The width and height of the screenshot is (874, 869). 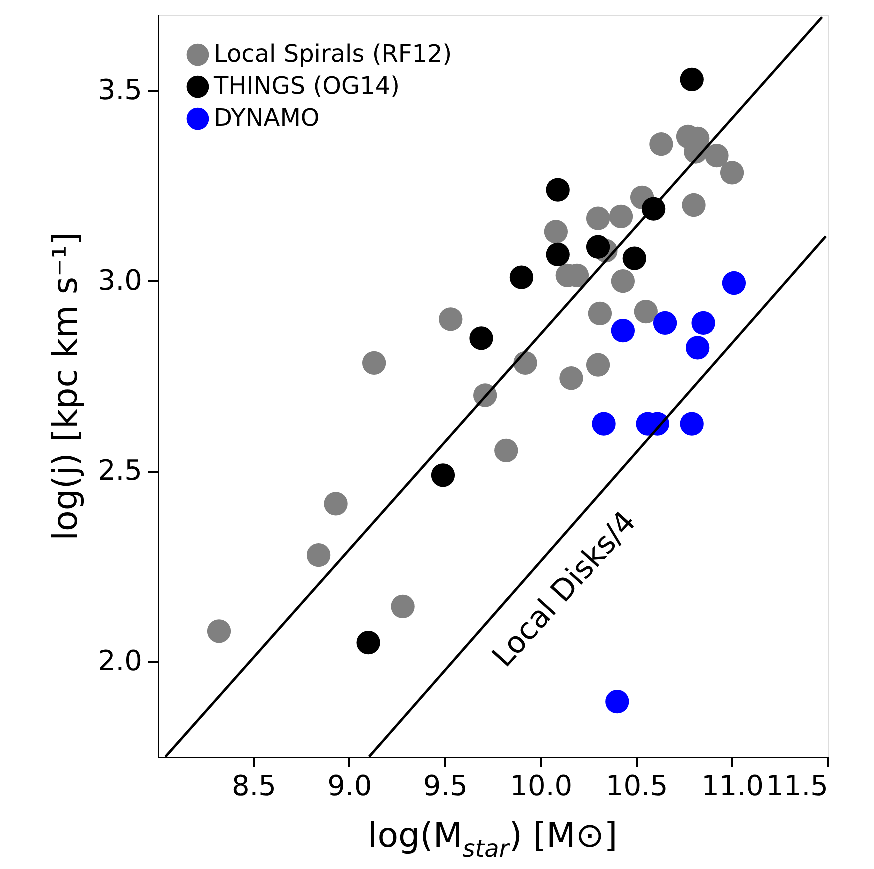 I want to click on y-tick-label: 2.0, so click(x=120, y=661).